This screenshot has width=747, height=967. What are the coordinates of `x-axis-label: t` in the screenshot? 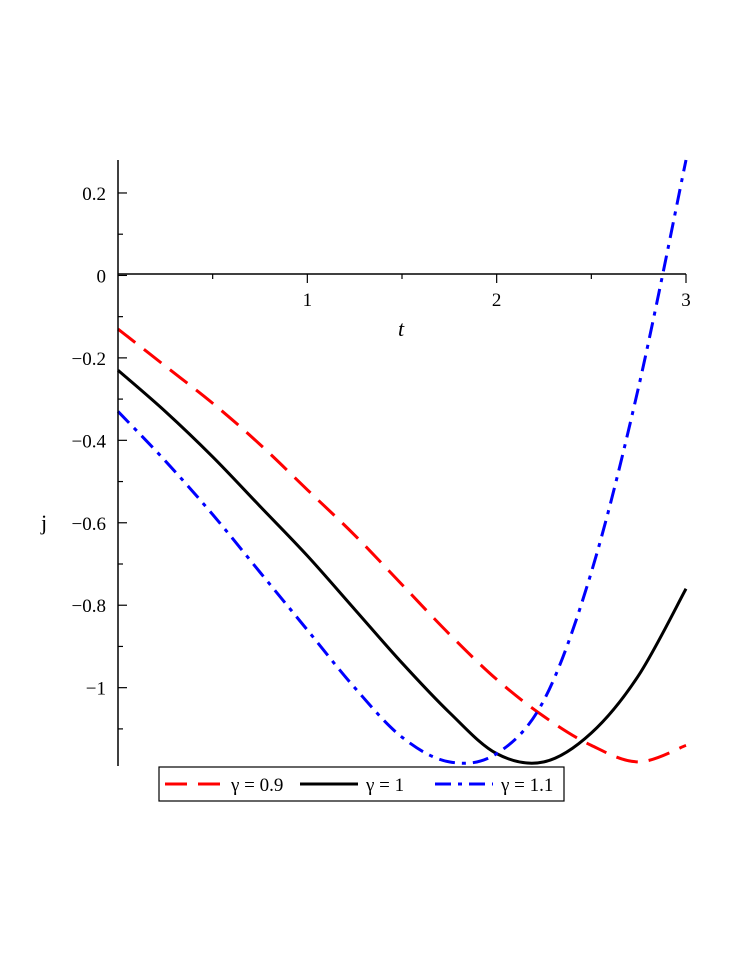 It's located at (401, 328).